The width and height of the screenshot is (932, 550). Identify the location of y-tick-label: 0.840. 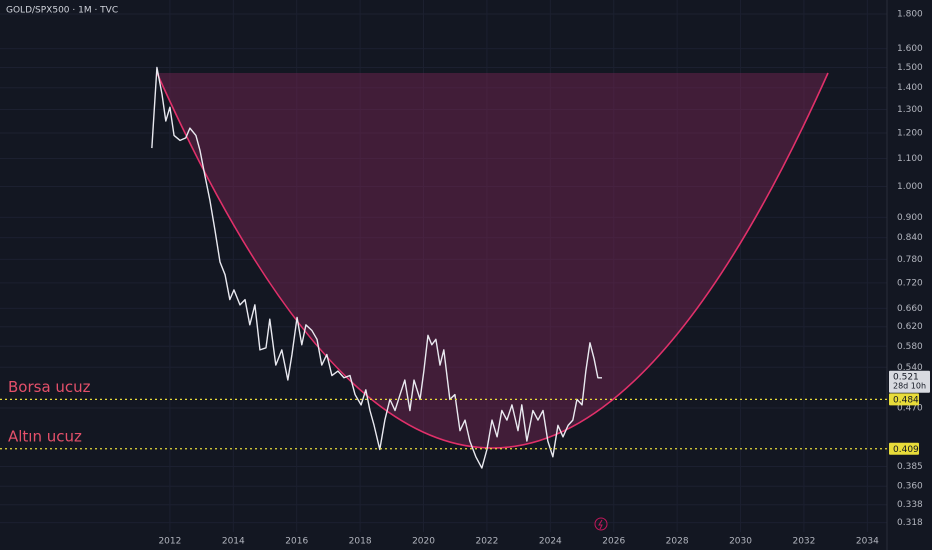
(910, 238).